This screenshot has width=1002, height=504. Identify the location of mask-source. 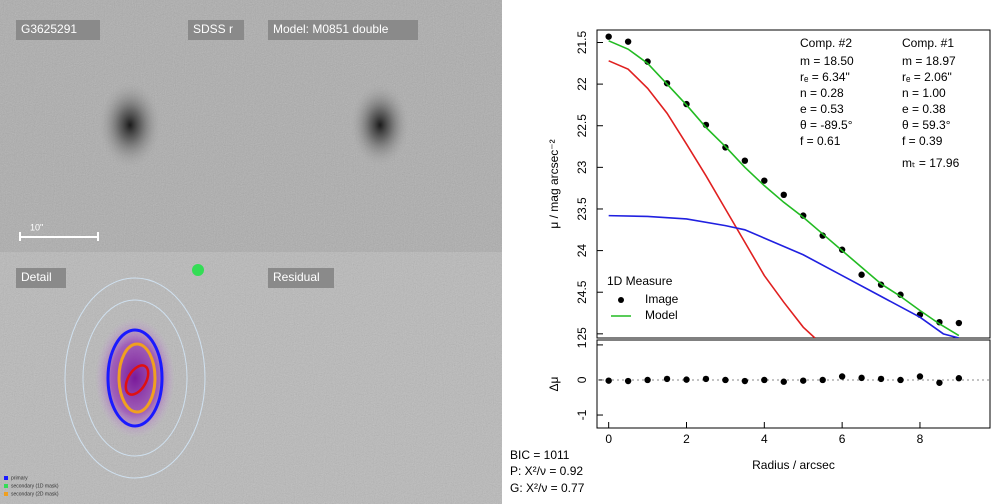
(198, 270).